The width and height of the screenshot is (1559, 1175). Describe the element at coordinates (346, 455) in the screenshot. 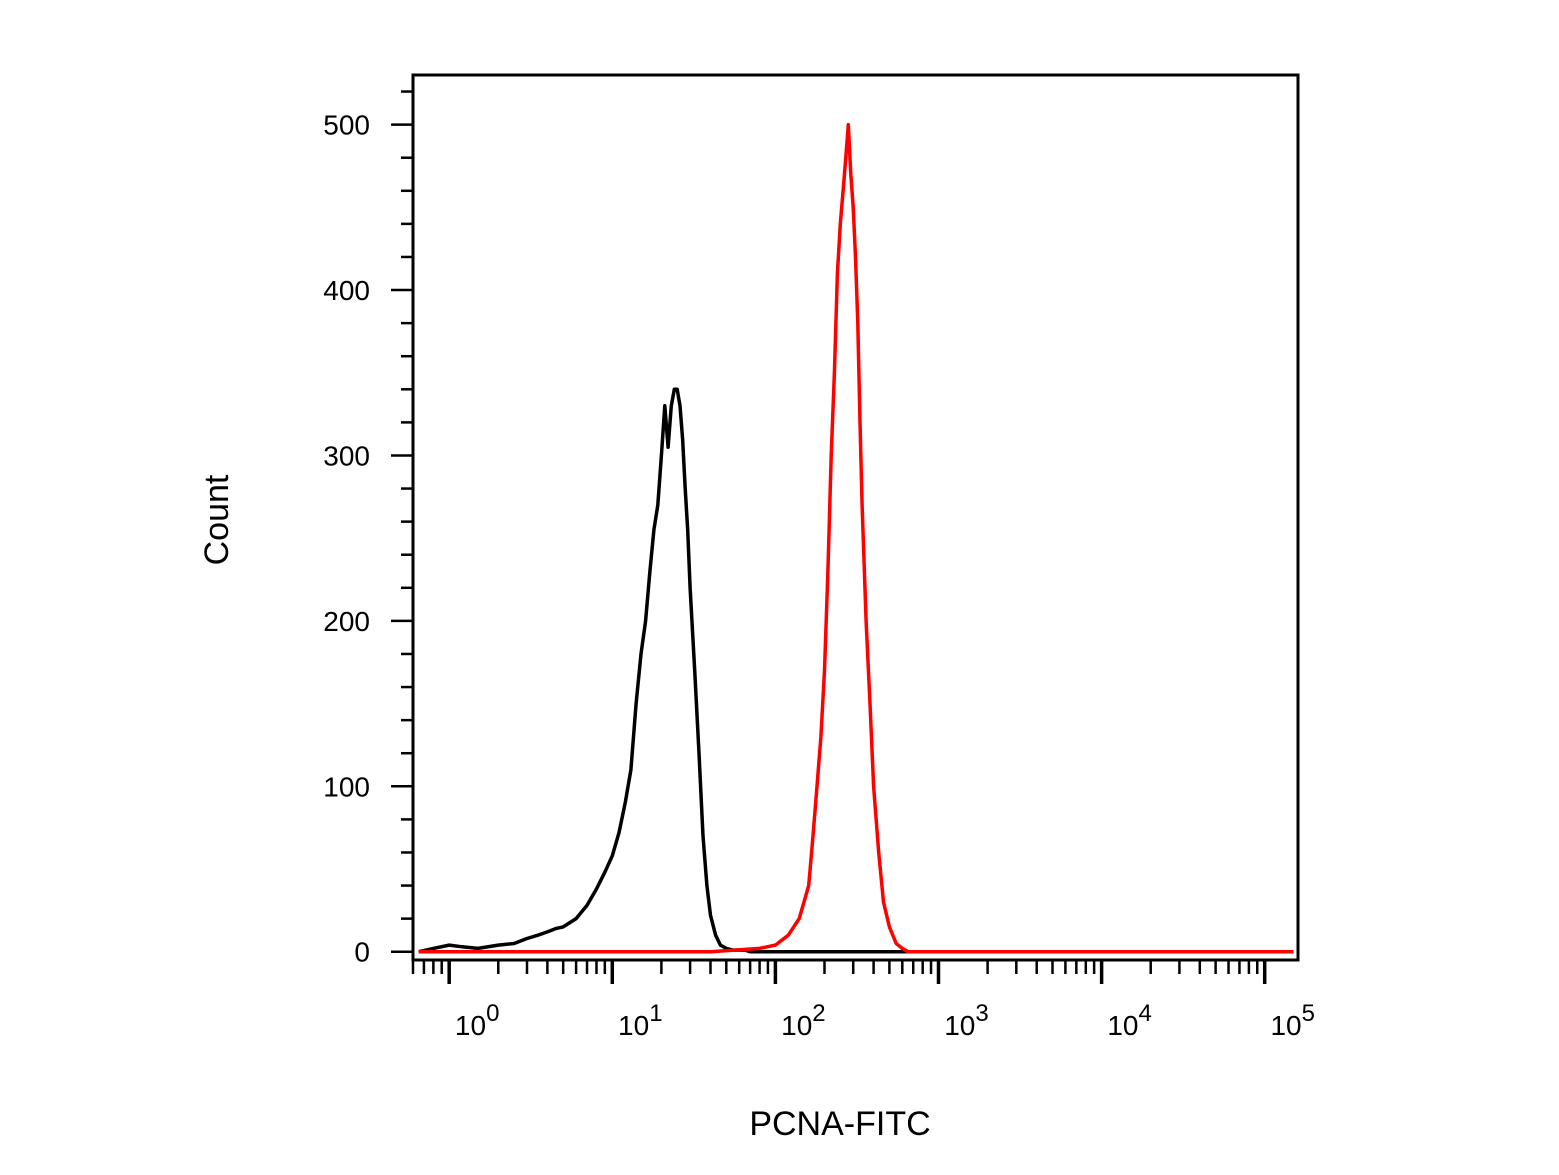

I see `y-tick-label: 300` at that location.